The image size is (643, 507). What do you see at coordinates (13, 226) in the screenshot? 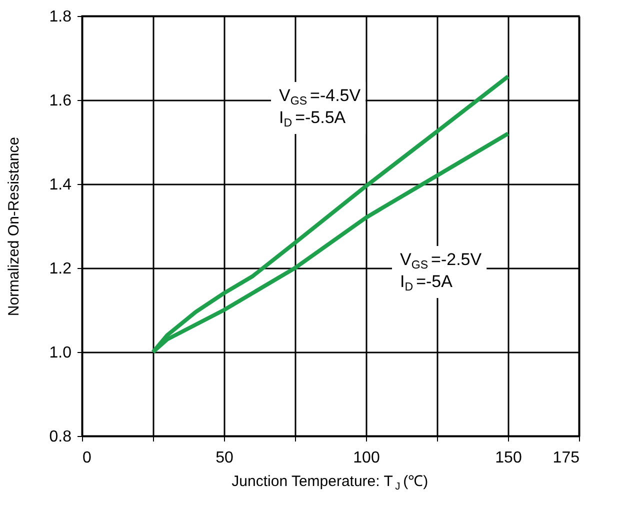
I see `y-axis-title: Normalized On-Resistance` at bounding box center [13, 226].